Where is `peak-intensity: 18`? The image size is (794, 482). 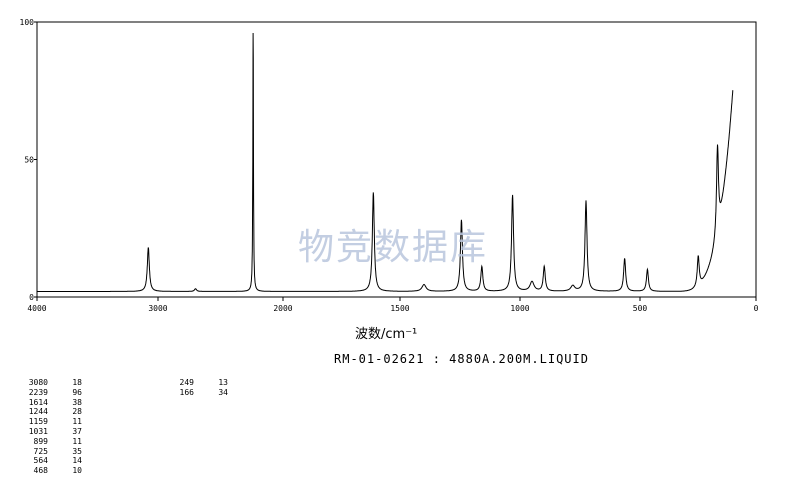
peak-intensity: 18 is located at coordinates (77, 382).